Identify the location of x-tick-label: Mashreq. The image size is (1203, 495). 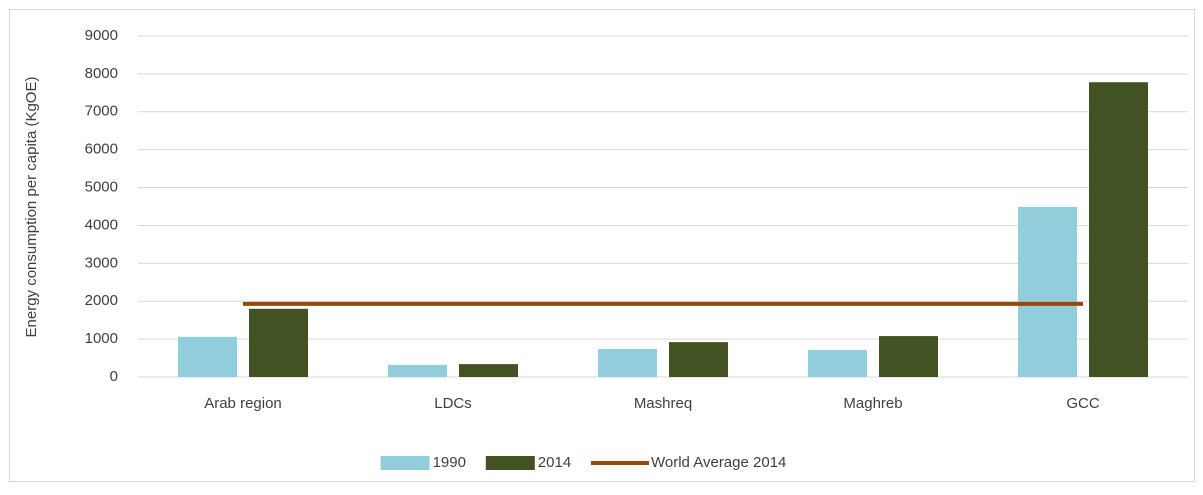
(663, 403).